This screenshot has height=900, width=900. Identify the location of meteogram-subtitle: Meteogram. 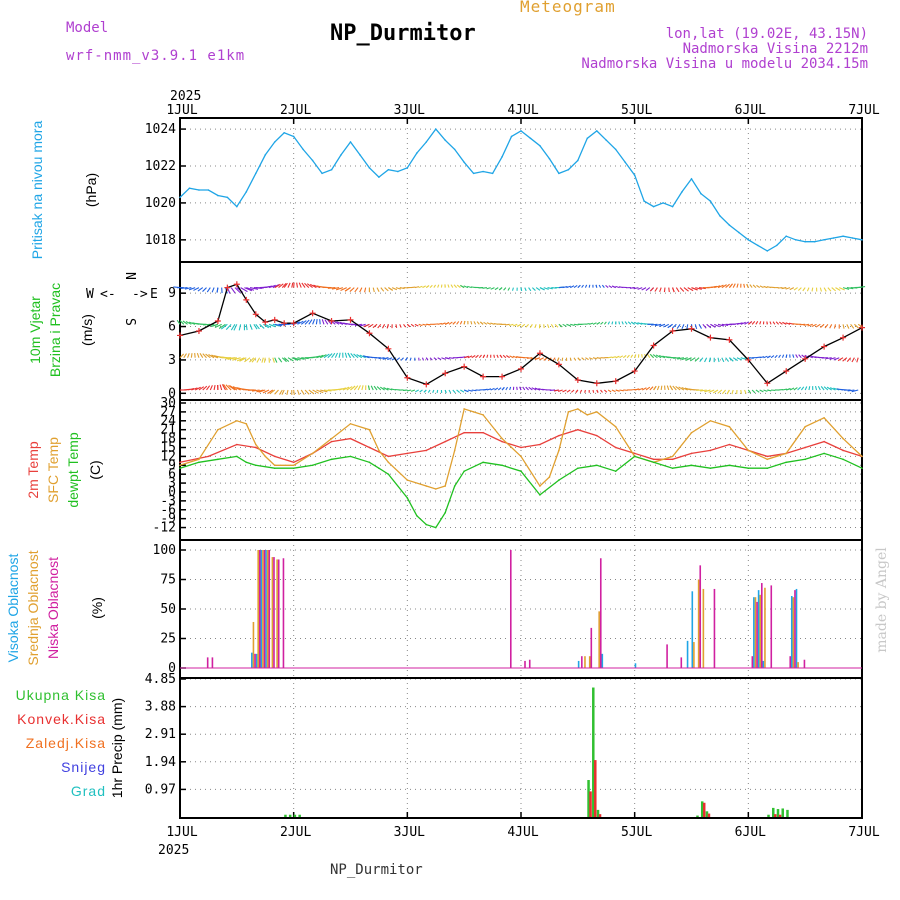
(568, 8).